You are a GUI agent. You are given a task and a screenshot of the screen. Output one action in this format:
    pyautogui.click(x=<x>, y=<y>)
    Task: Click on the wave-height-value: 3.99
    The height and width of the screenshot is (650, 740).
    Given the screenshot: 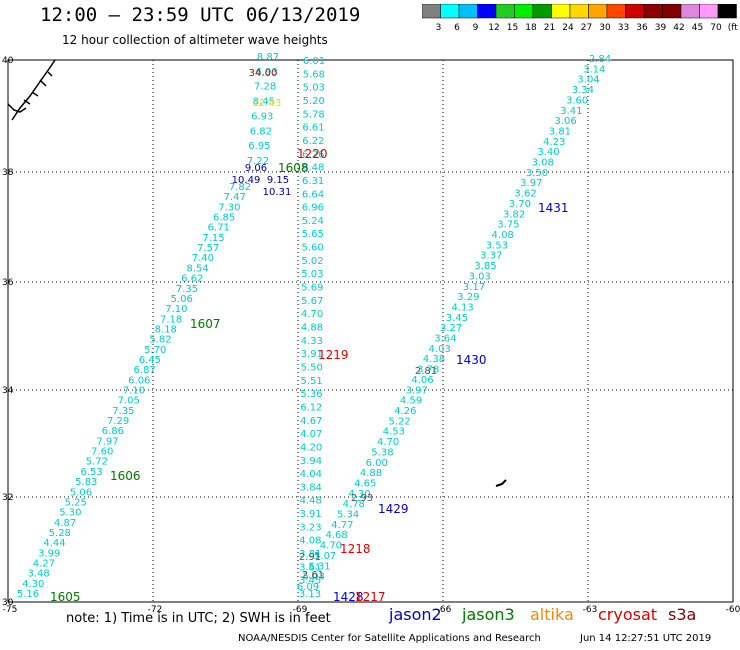 What is the action you would take?
    pyautogui.click(x=49, y=553)
    